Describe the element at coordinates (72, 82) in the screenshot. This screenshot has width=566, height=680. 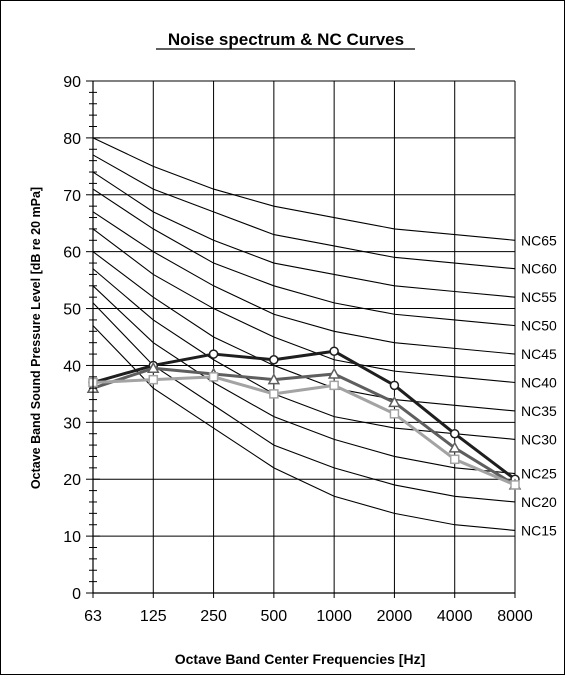
I see `y-tick-label: 90` at that location.